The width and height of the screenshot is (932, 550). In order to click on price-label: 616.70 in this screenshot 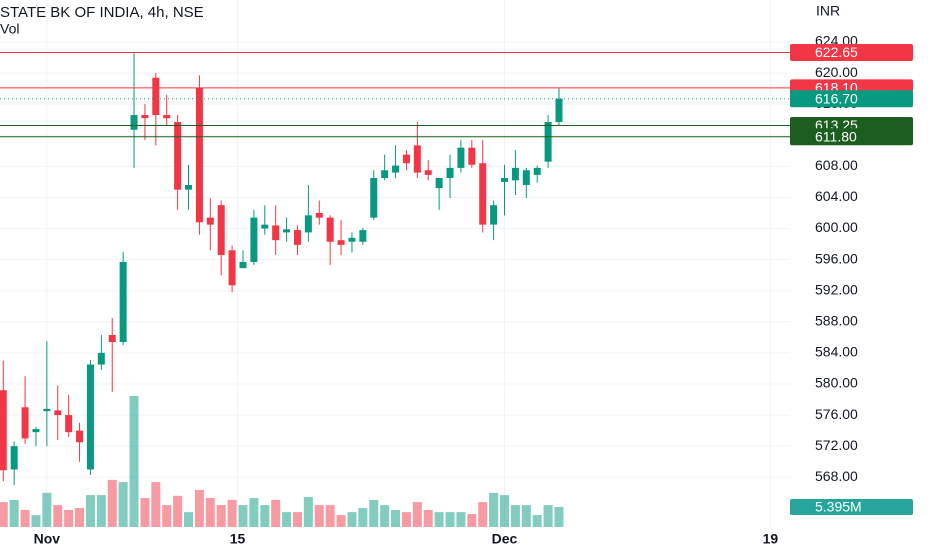, I will do `click(836, 98)`.